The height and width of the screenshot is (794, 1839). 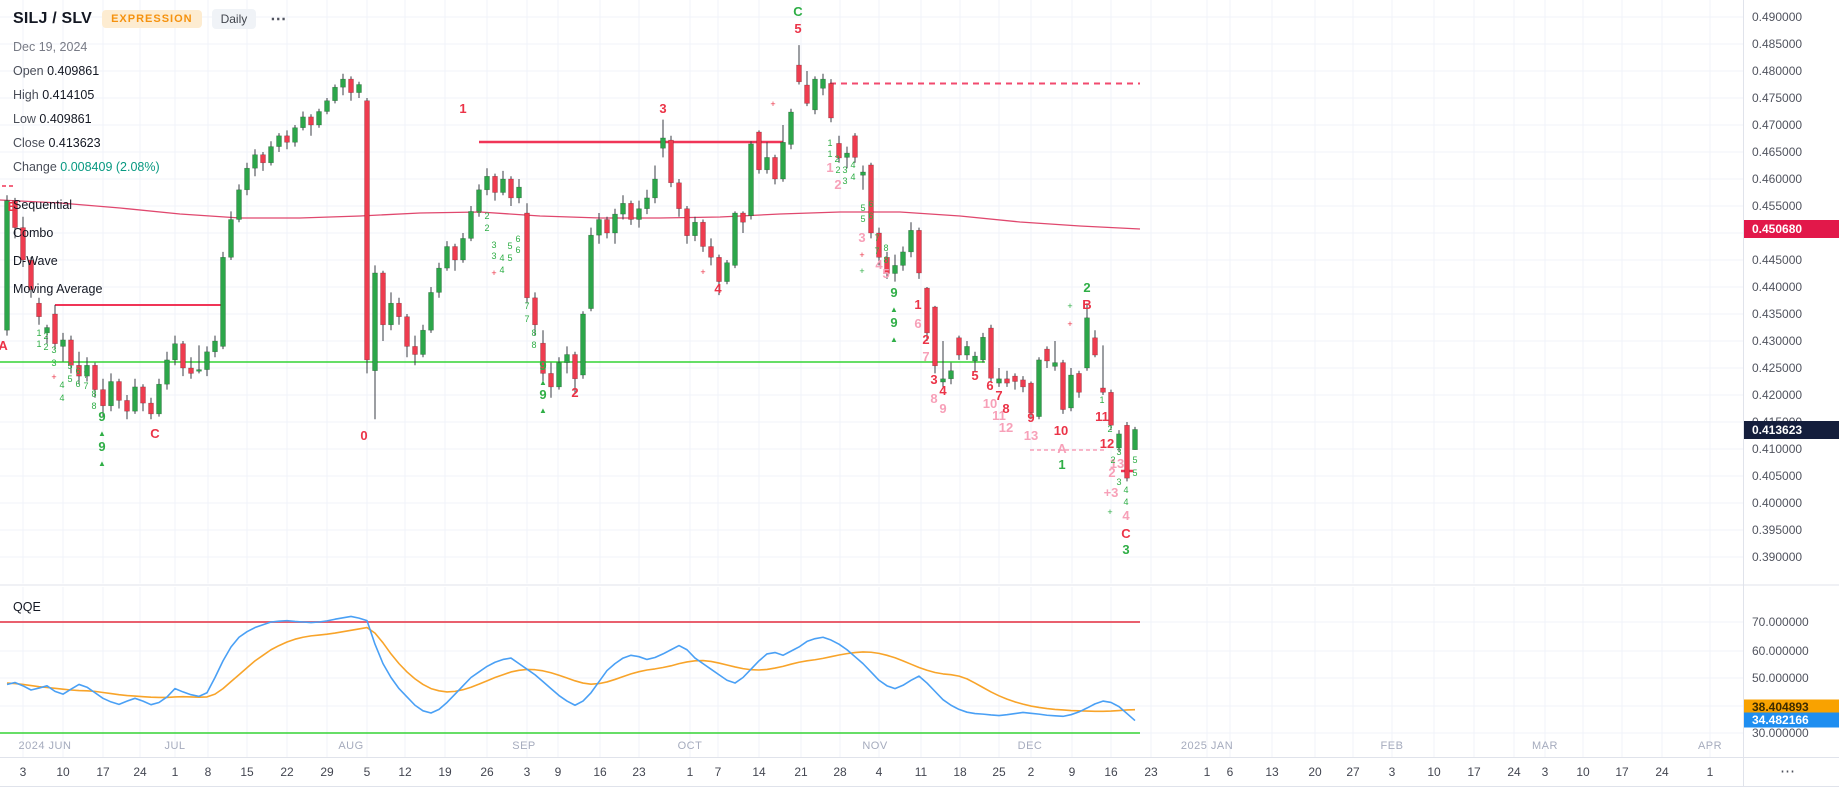 What do you see at coordinates (43, 205) in the screenshot?
I see `indicator-sequential: Sequential` at bounding box center [43, 205].